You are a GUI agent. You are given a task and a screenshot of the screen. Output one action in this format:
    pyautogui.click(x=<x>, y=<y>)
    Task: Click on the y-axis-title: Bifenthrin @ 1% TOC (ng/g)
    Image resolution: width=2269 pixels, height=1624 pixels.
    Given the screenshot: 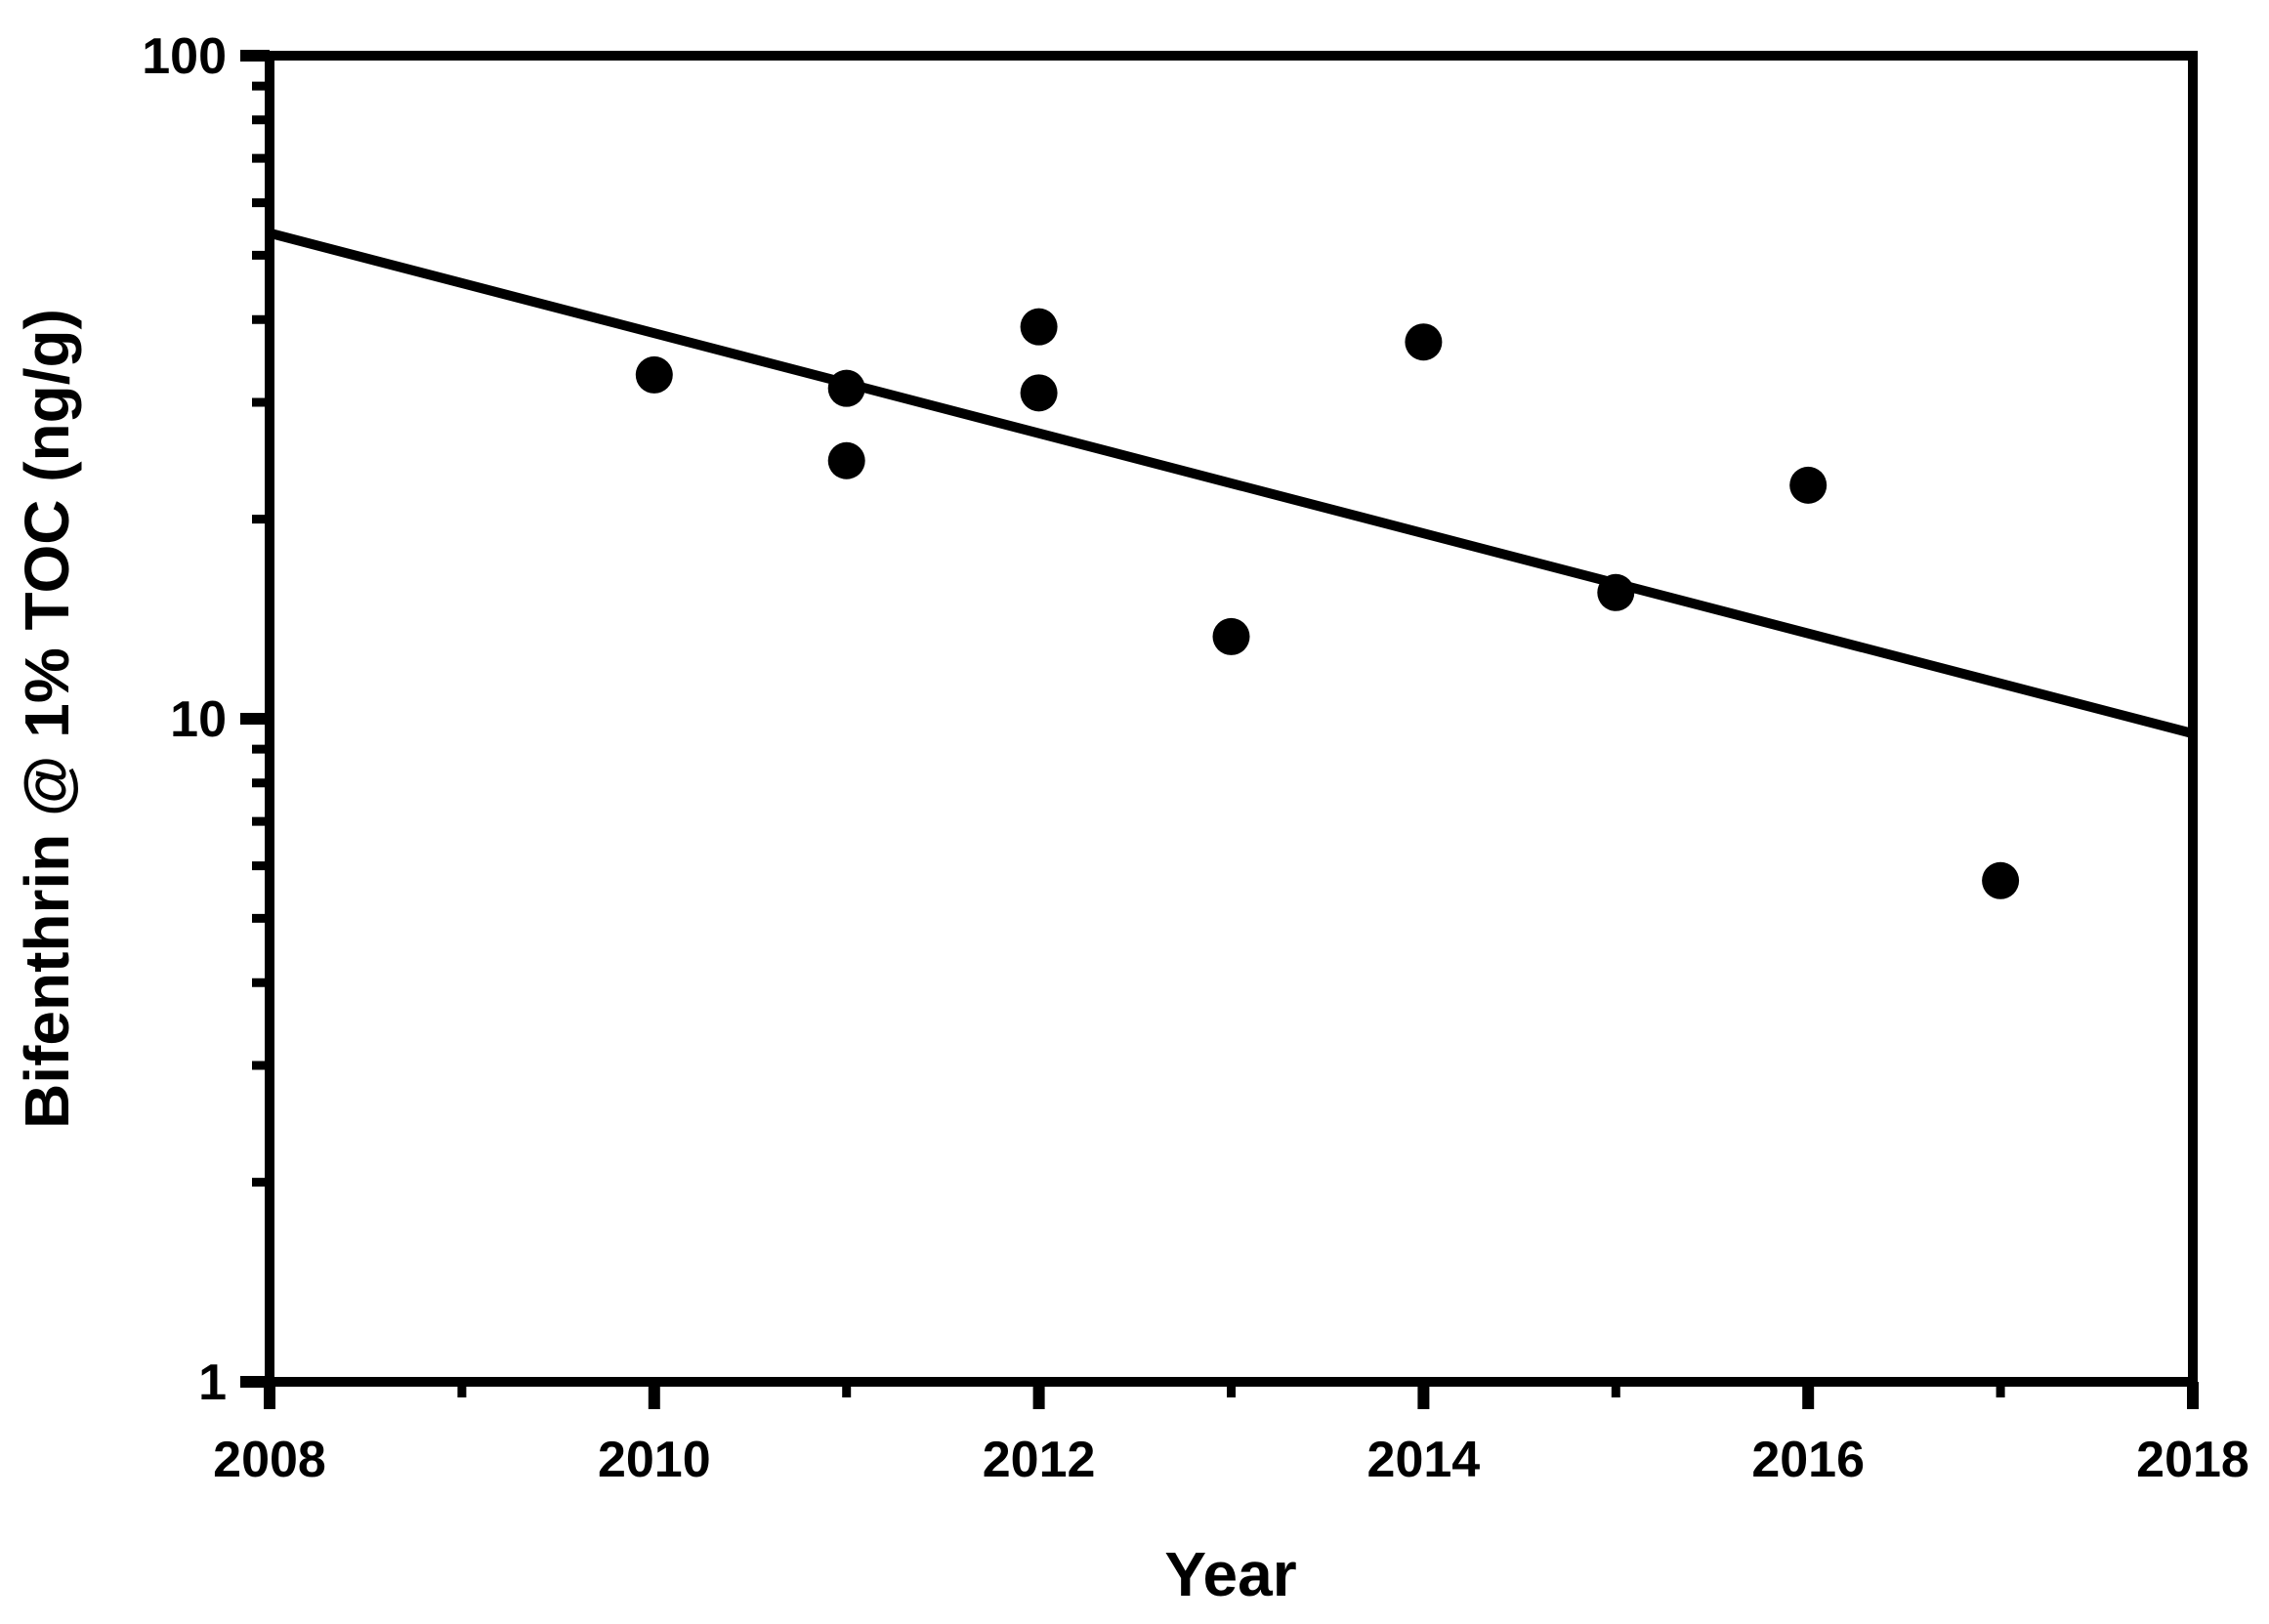 What is the action you would take?
    pyautogui.click(x=47, y=719)
    